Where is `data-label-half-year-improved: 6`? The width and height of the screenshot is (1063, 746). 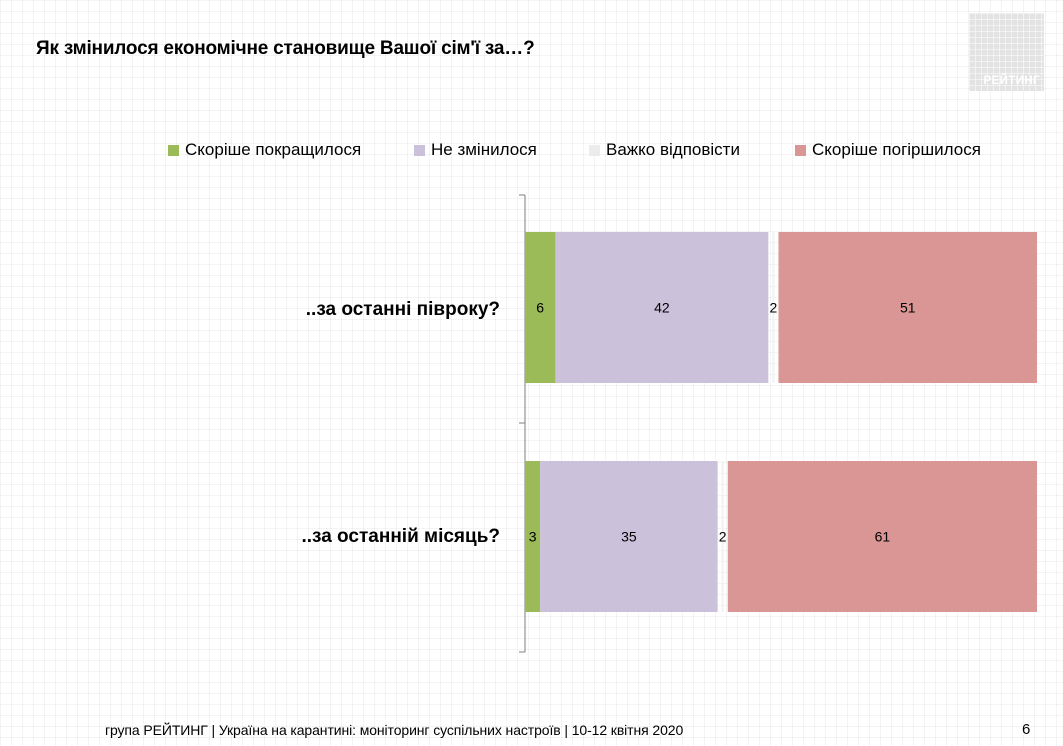
data-label-half-year-improved: 6 is located at coordinates (540, 308).